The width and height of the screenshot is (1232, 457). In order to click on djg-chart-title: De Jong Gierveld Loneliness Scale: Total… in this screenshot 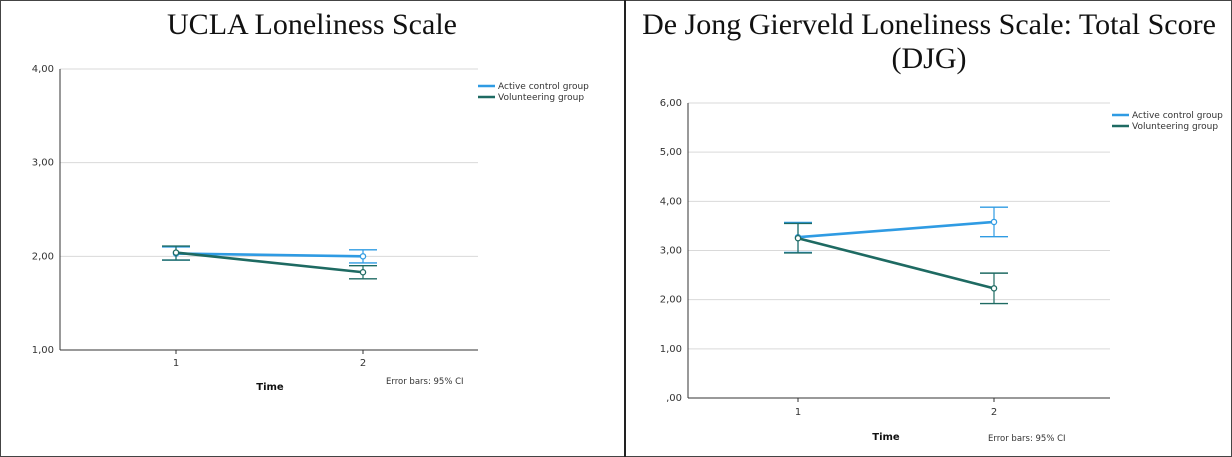, I will do `click(929, 41)`.